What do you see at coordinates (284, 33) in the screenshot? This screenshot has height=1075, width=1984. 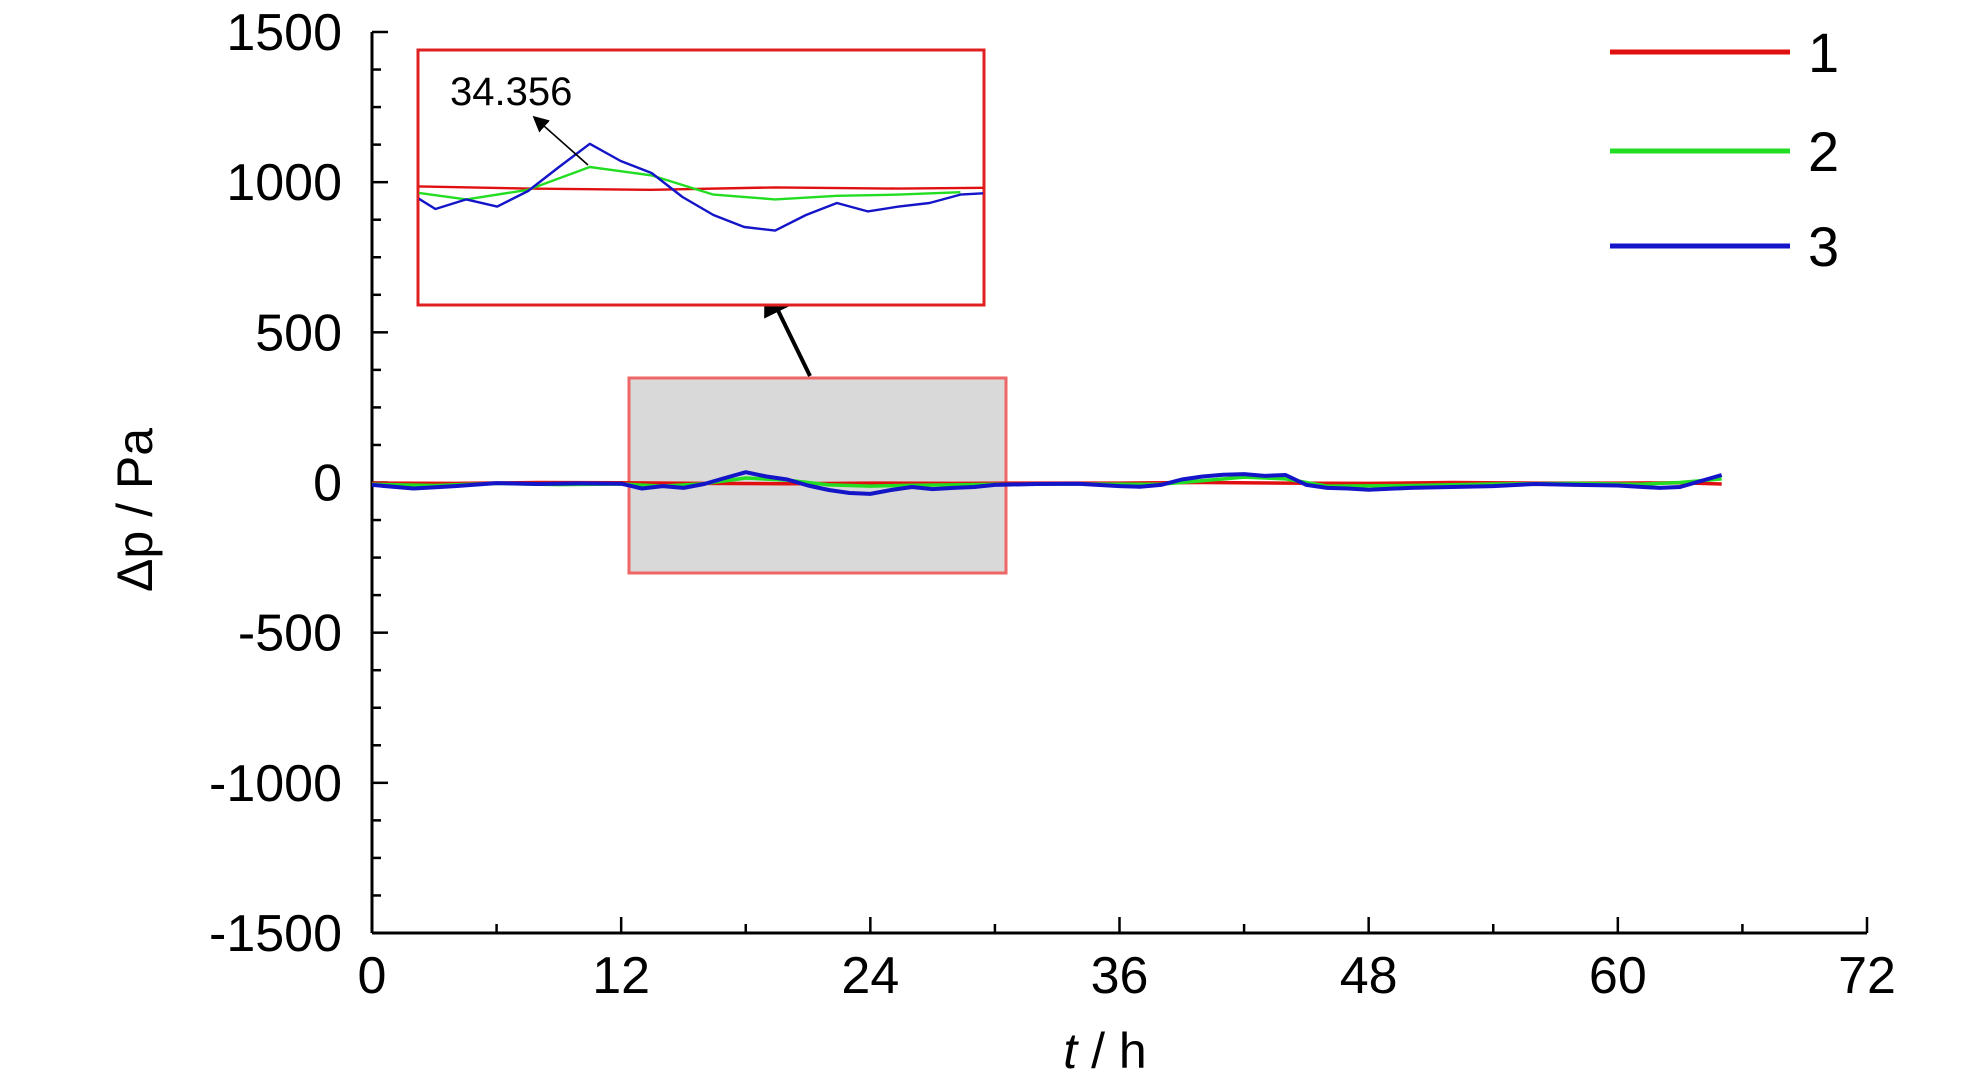 I see `y-tick-label: 1500` at bounding box center [284, 33].